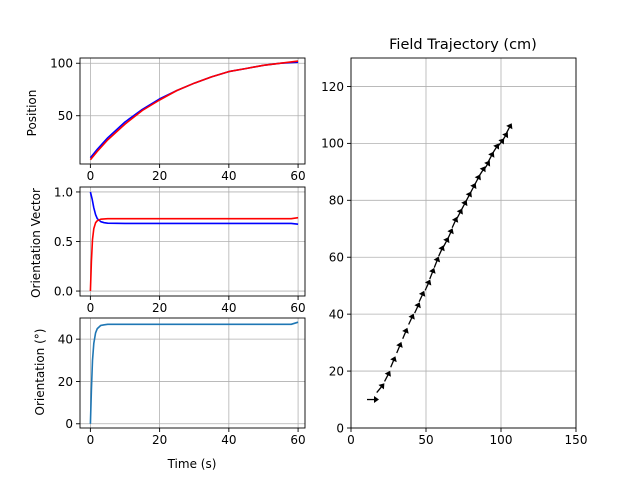 This screenshot has height=480, width=640. I want to click on y-tick-label: 60, so click(336, 258).